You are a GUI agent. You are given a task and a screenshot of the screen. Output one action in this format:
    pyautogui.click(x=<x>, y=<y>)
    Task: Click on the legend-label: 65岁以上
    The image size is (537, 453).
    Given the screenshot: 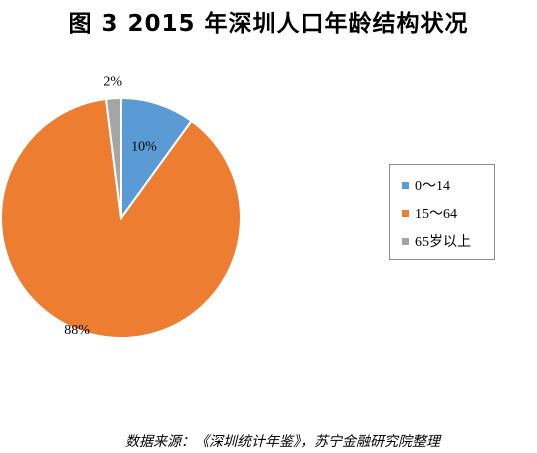 What is the action you would take?
    pyautogui.click(x=443, y=242)
    